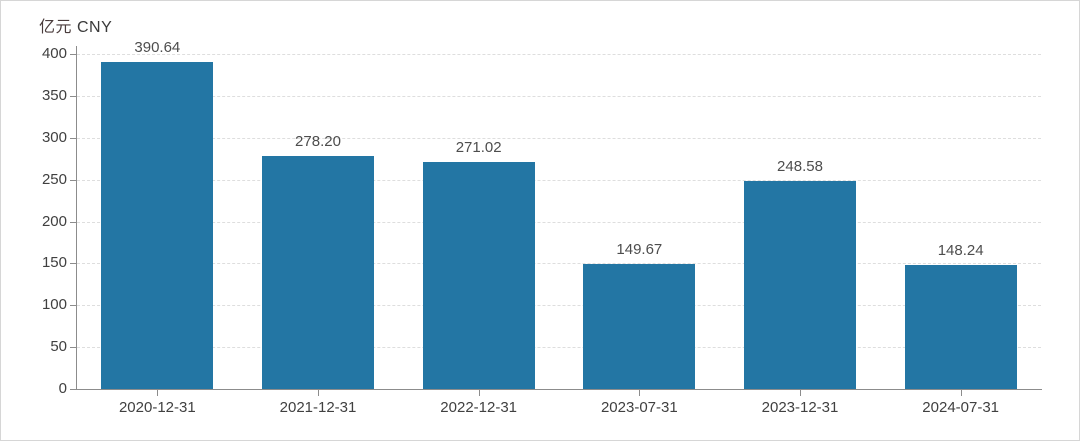 The height and width of the screenshot is (441, 1080). I want to click on bar-value-2021-12-31: 278.20, so click(318, 142).